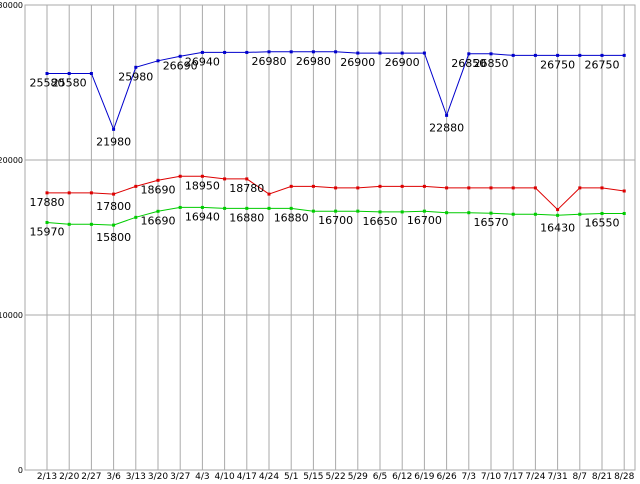 The image size is (640, 484). I want to click on data-label: 26850, so click(468, 63).